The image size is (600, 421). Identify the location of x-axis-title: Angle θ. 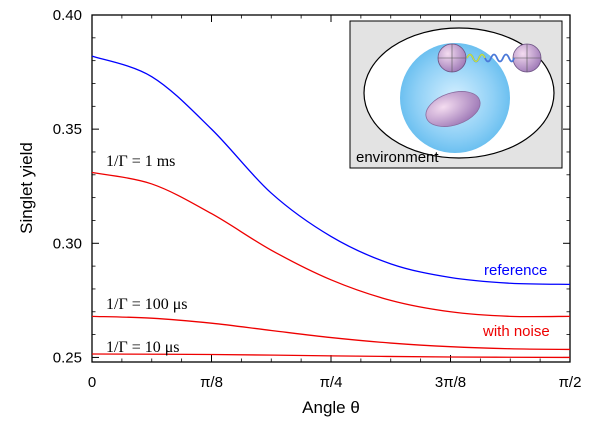
(331, 407).